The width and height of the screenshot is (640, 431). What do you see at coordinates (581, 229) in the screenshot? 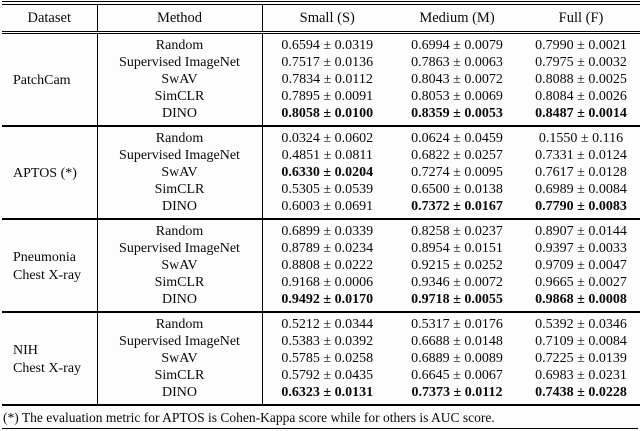
I see `value-cell: 0.8907 ± 0.0144` at bounding box center [581, 229].